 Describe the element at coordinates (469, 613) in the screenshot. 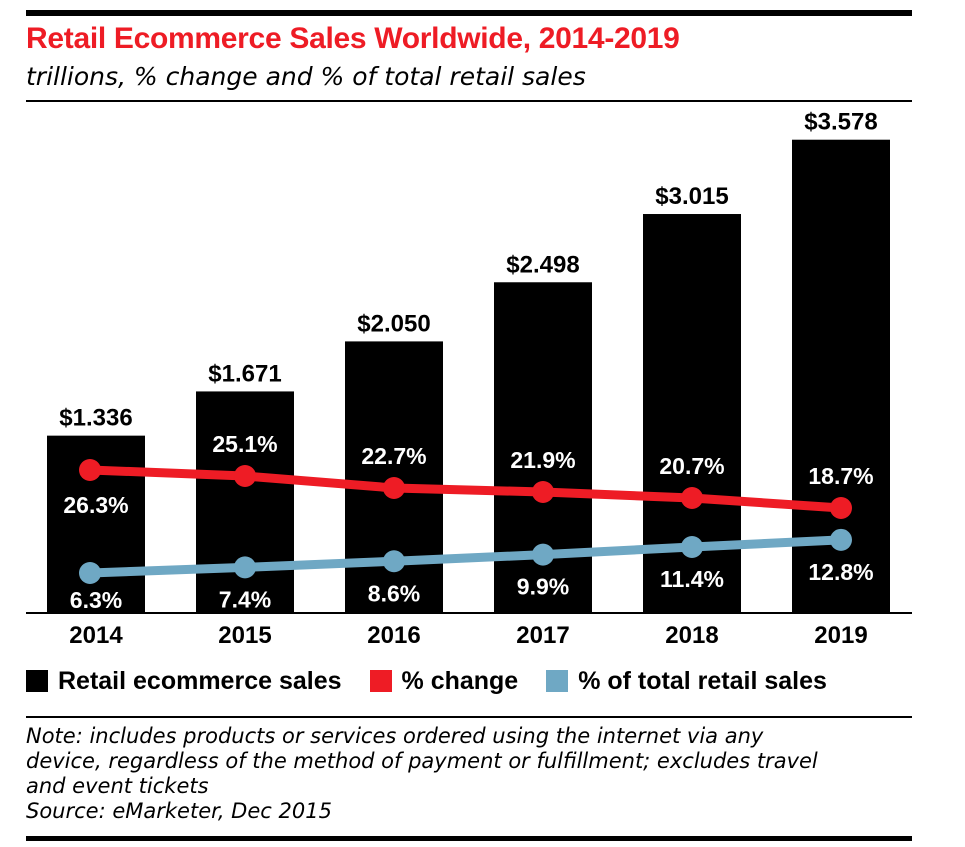

I see `x-axis-line` at that location.